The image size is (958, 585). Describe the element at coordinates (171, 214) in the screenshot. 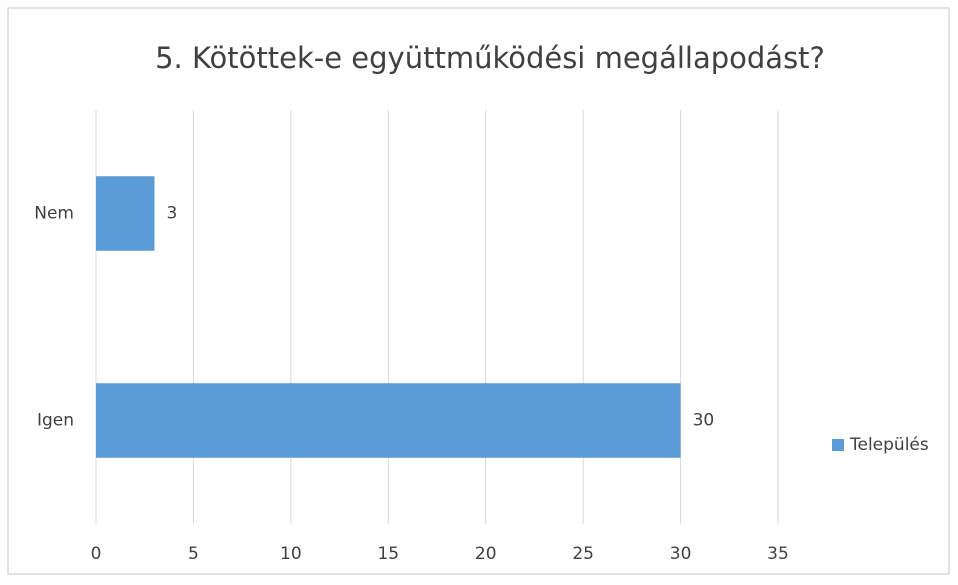

I see `data-label: 3` at that location.